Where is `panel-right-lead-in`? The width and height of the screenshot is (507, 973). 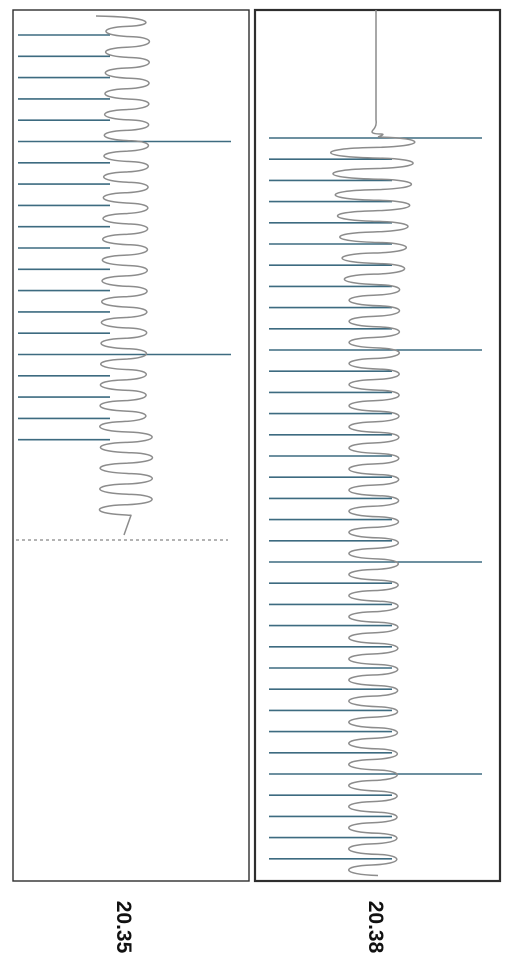 panel-right-lead-in is located at coordinates (377, 74).